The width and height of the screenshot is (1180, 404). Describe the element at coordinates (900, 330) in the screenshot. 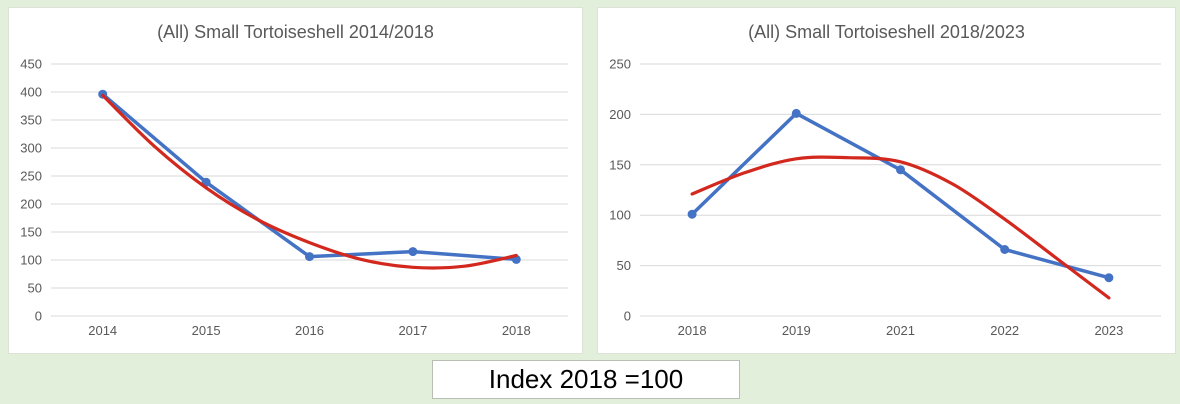

I see `x-category-label: 2021` at that location.